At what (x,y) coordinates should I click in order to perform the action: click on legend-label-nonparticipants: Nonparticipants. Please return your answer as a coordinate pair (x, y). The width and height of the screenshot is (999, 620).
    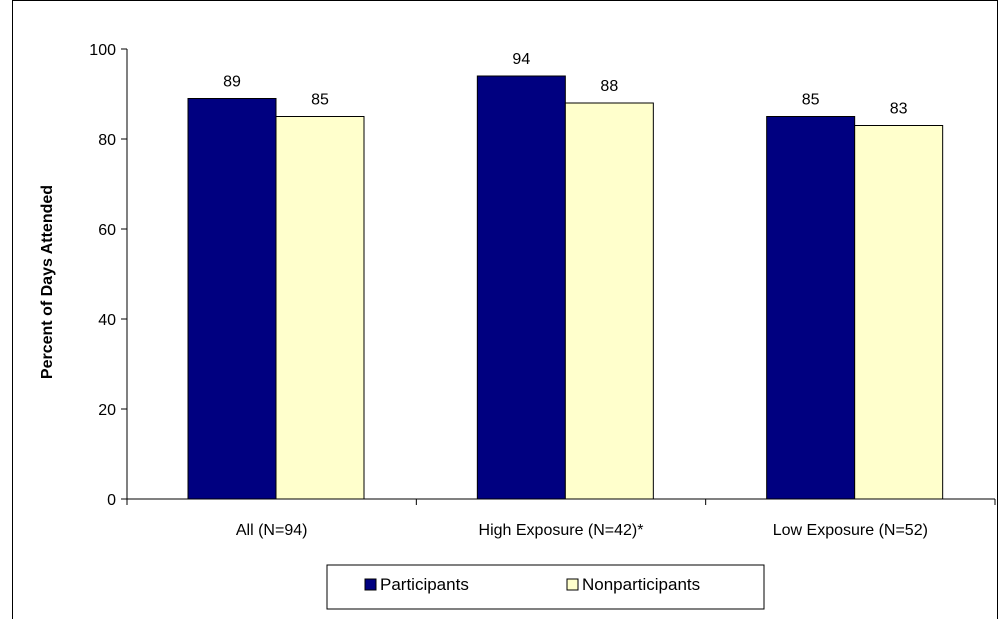
    Looking at the image, I should click on (641, 584).